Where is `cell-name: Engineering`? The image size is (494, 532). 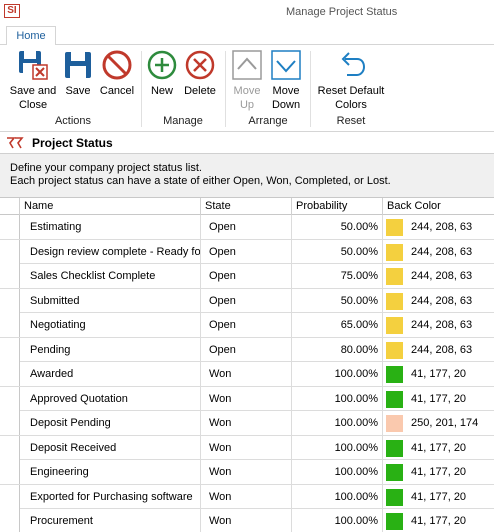
cell-name: Engineering is located at coordinates (110, 472).